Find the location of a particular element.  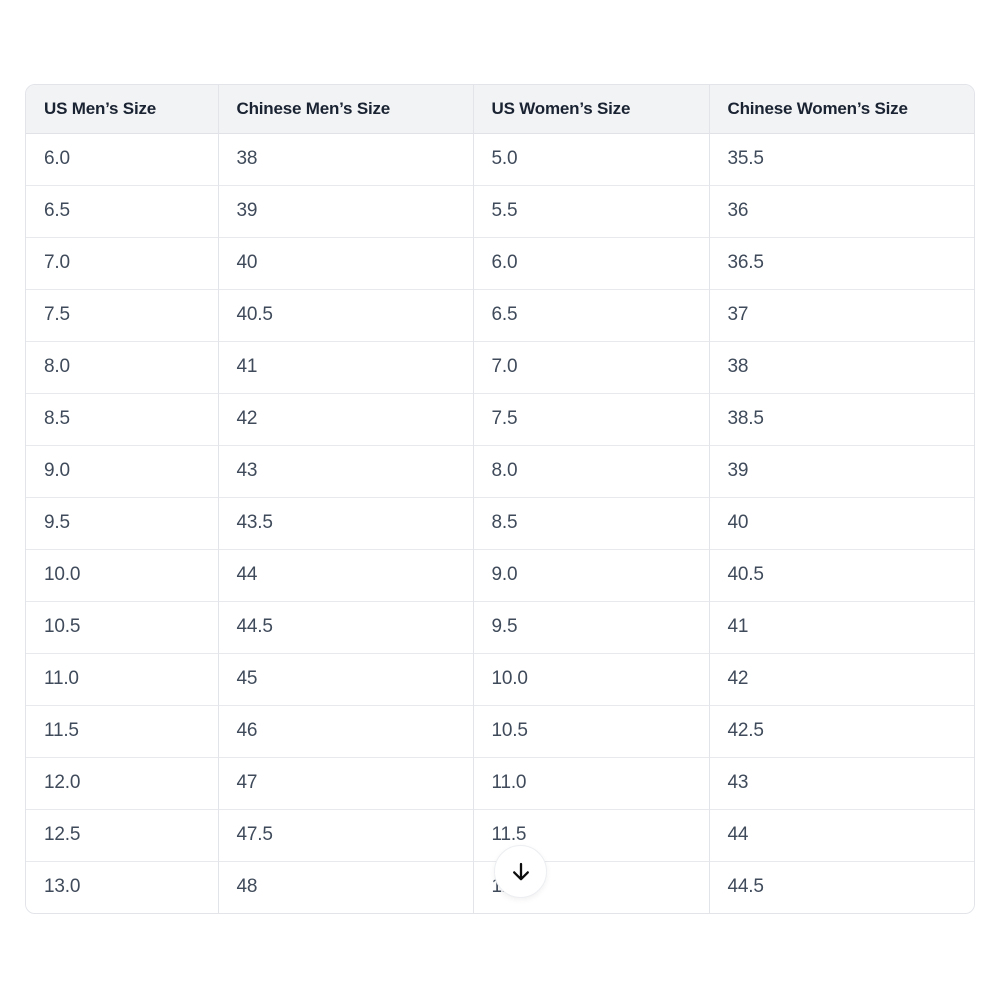

arrow-down-icon is located at coordinates (521, 872).